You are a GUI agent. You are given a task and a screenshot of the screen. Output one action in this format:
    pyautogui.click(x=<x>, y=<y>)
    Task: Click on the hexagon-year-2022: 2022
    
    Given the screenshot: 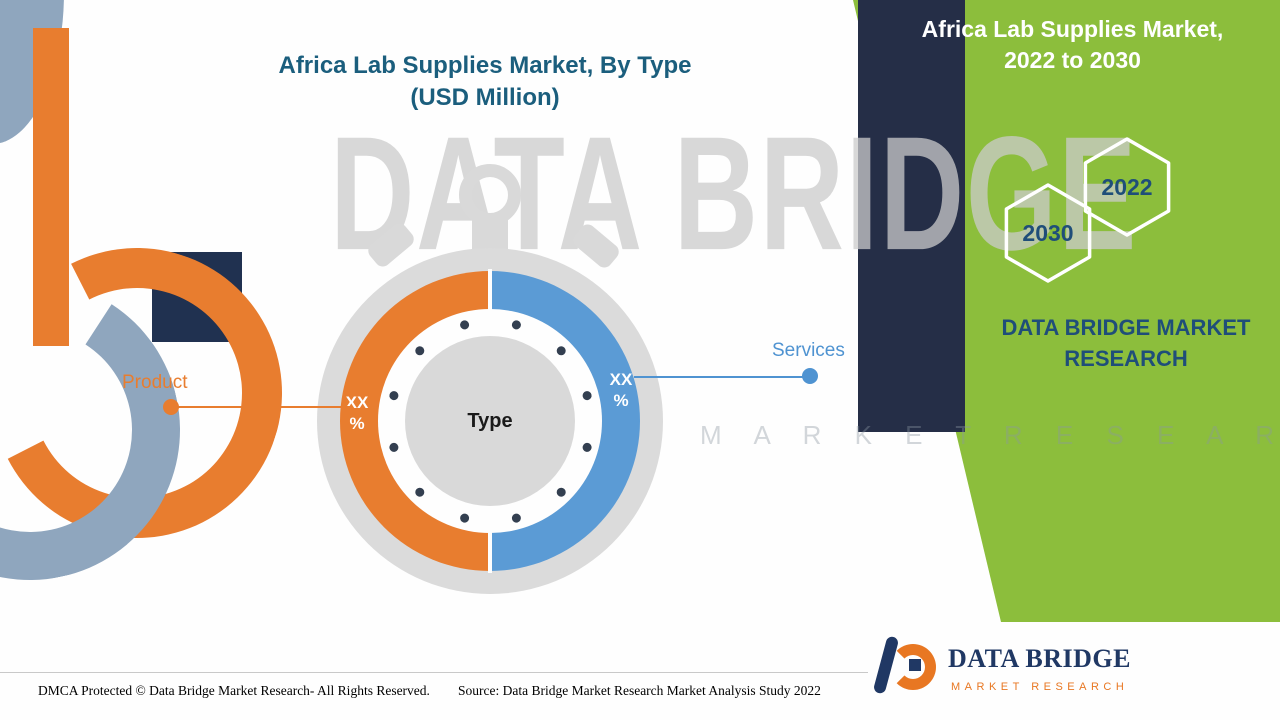 What is the action you would take?
    pyautogui.click(x=1127, y=187)
    